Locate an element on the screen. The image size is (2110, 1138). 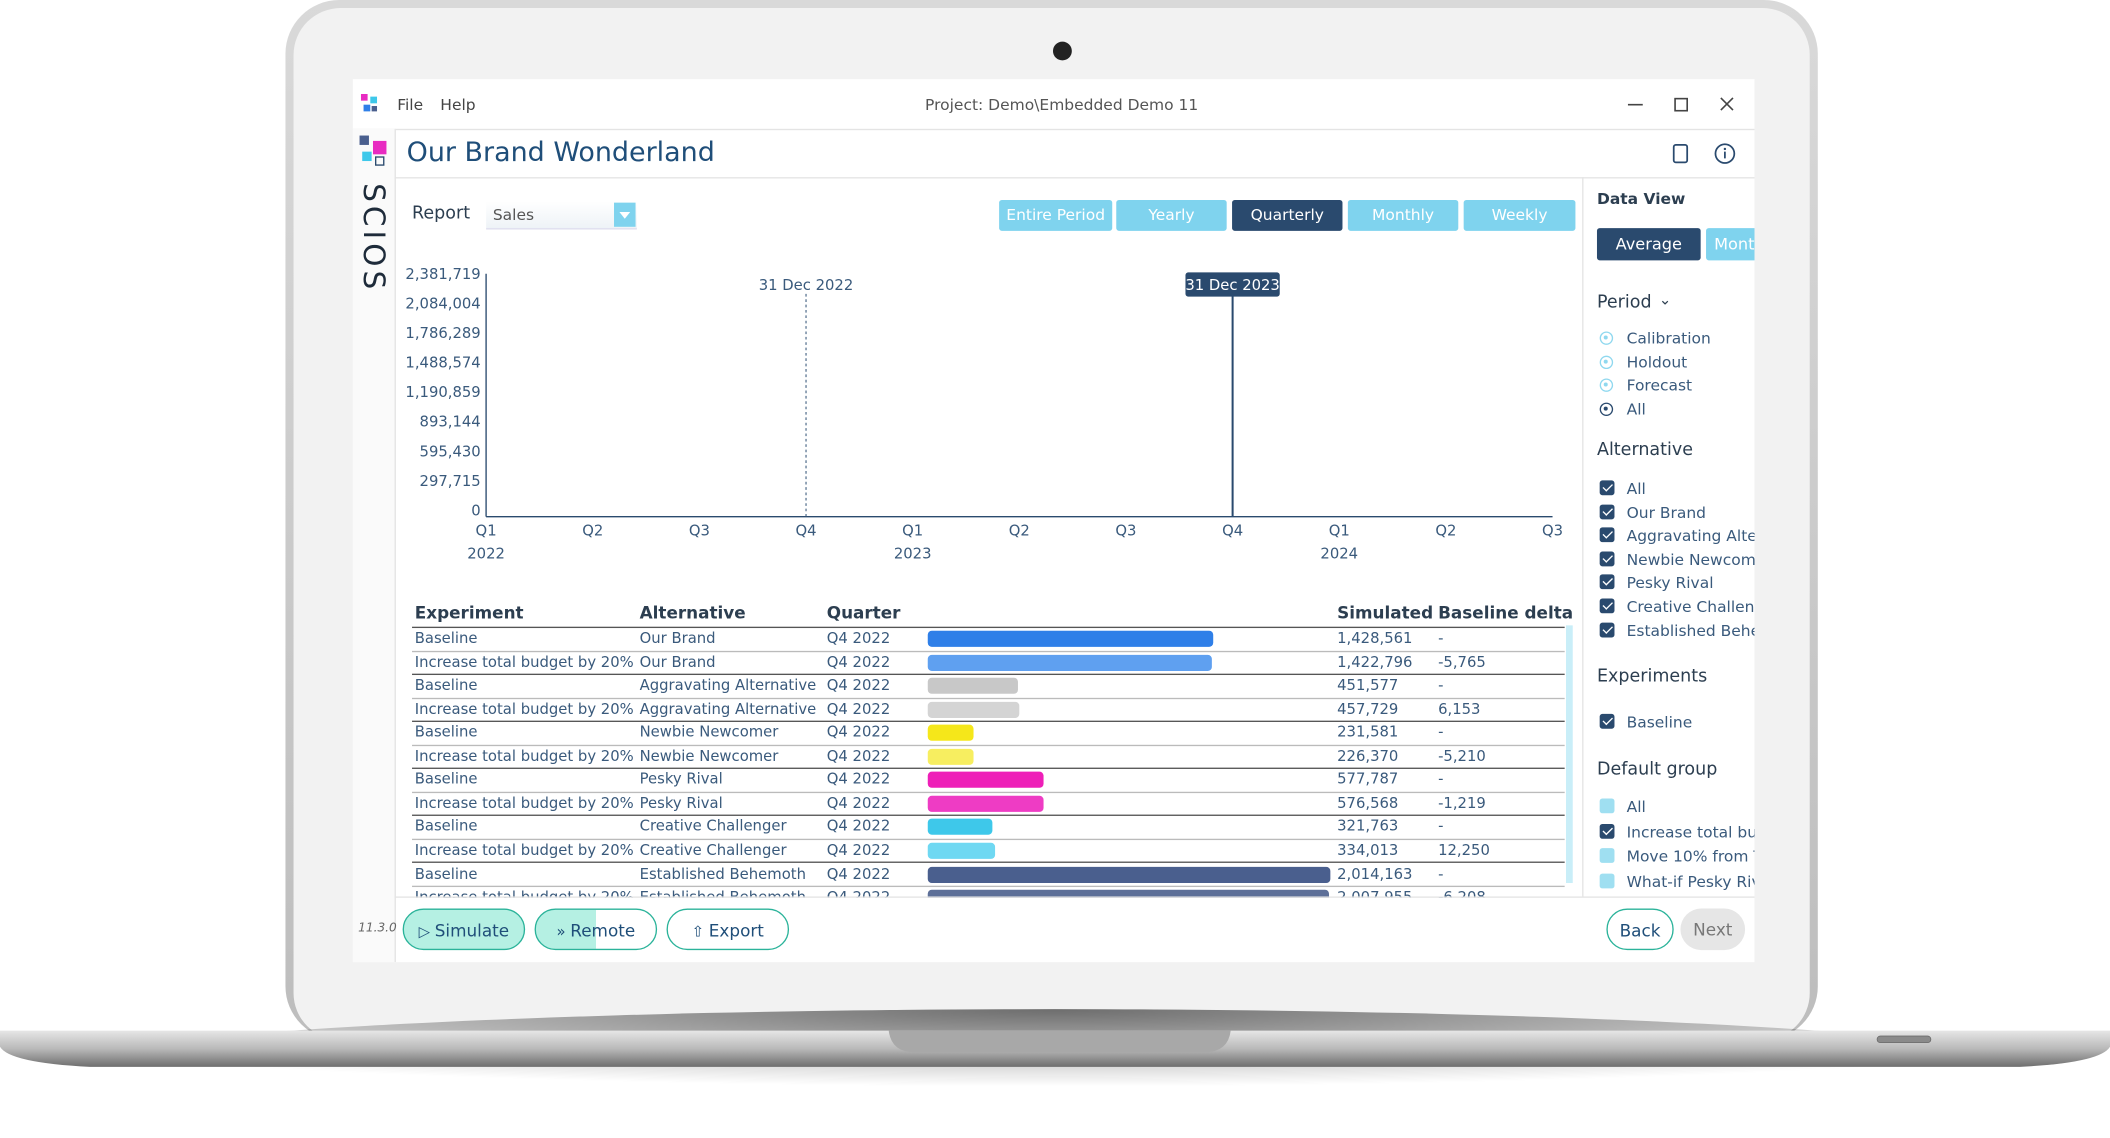
checkbox-label: Newbie Newcomer is located at coordinates (1690, 559).